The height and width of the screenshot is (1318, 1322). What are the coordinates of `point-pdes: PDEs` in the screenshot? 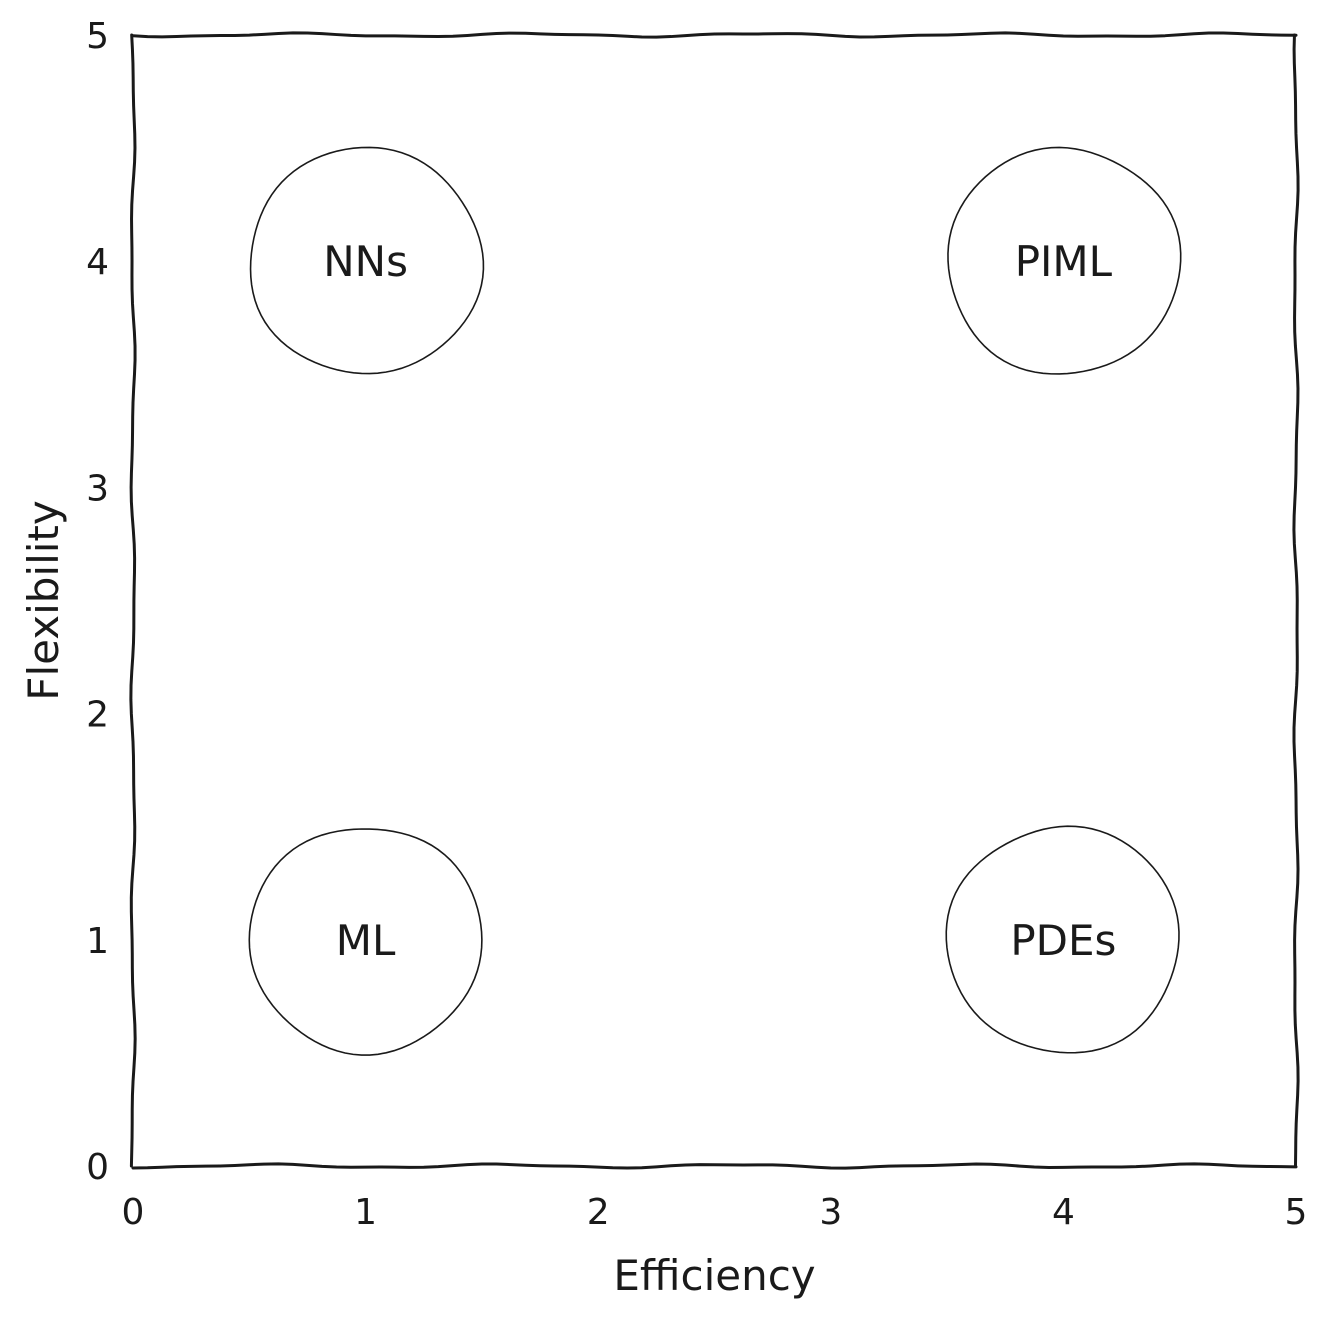 It's located at (1062, 939).